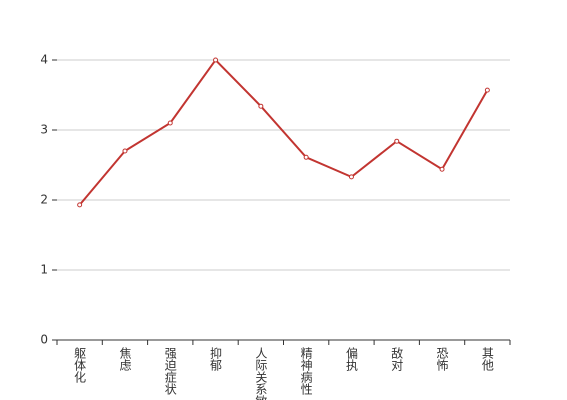 Image resolution: width=567 pixels, height=400 pixels. What do you see at coordinates (216, 359) in the screenshot?
I see `x-tick-label: 抑郁` at bounding box center [216, 359].